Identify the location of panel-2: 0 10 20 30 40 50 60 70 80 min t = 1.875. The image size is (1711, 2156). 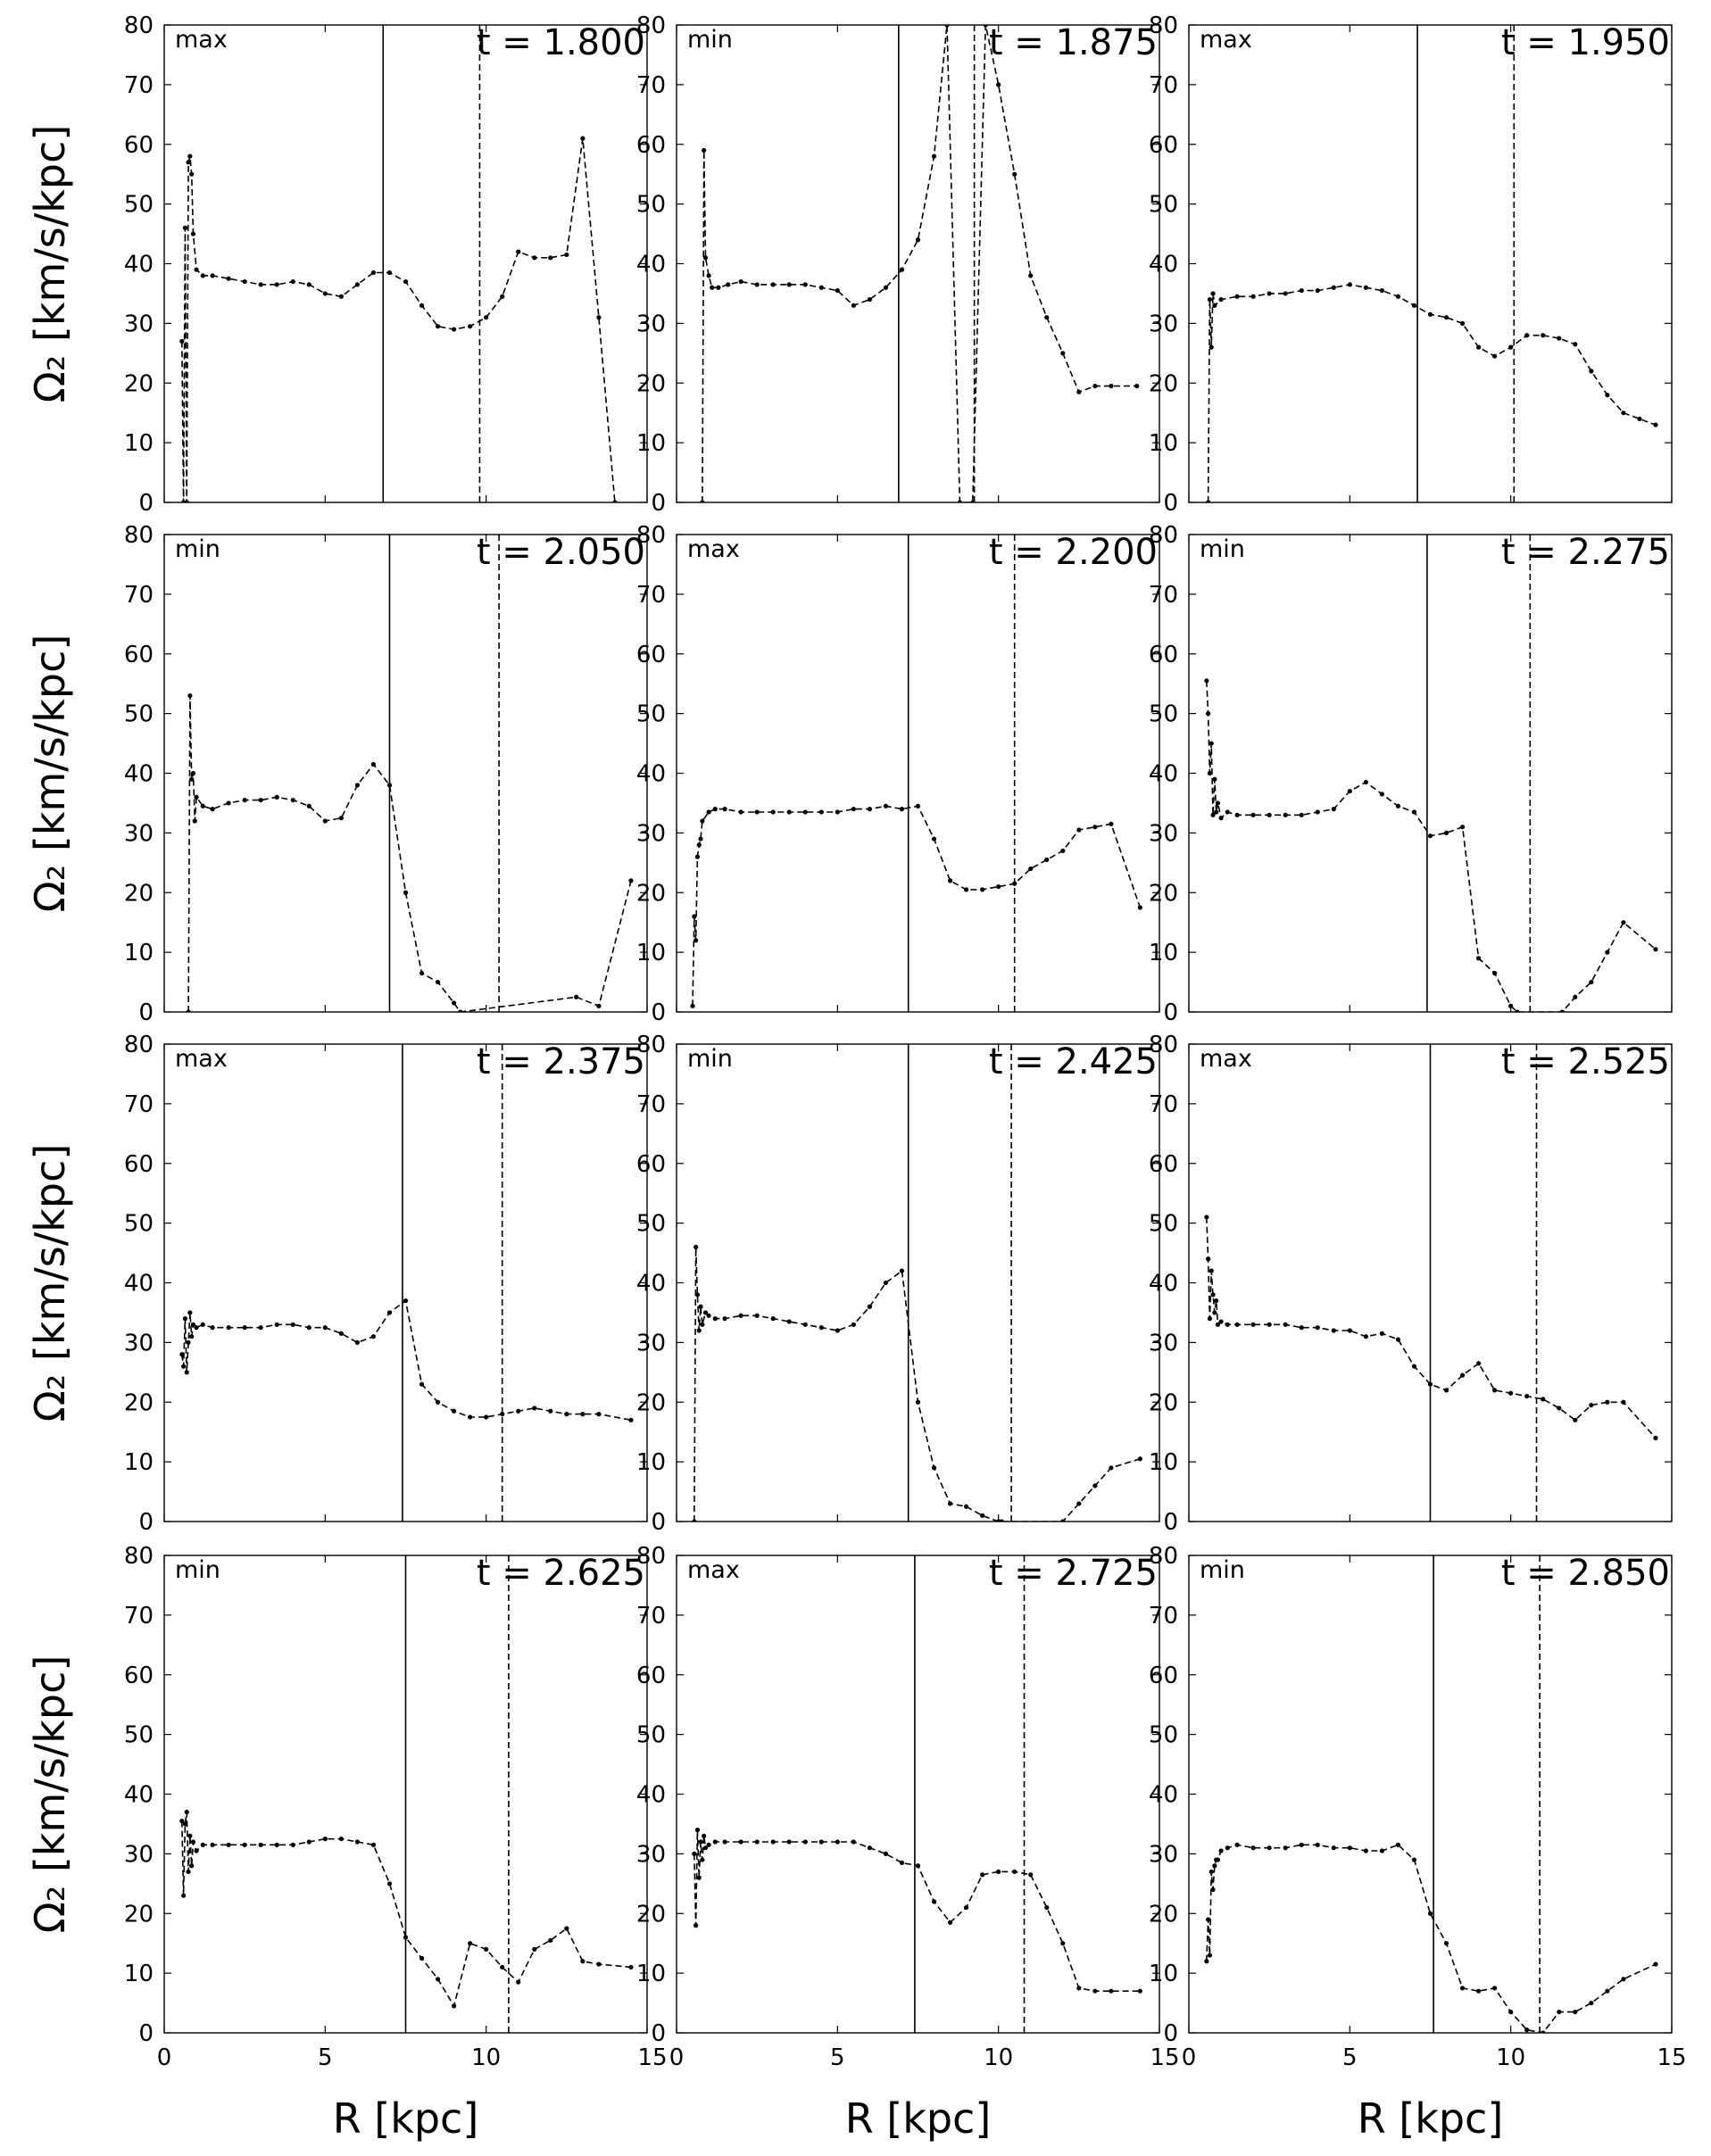
(898, 264).